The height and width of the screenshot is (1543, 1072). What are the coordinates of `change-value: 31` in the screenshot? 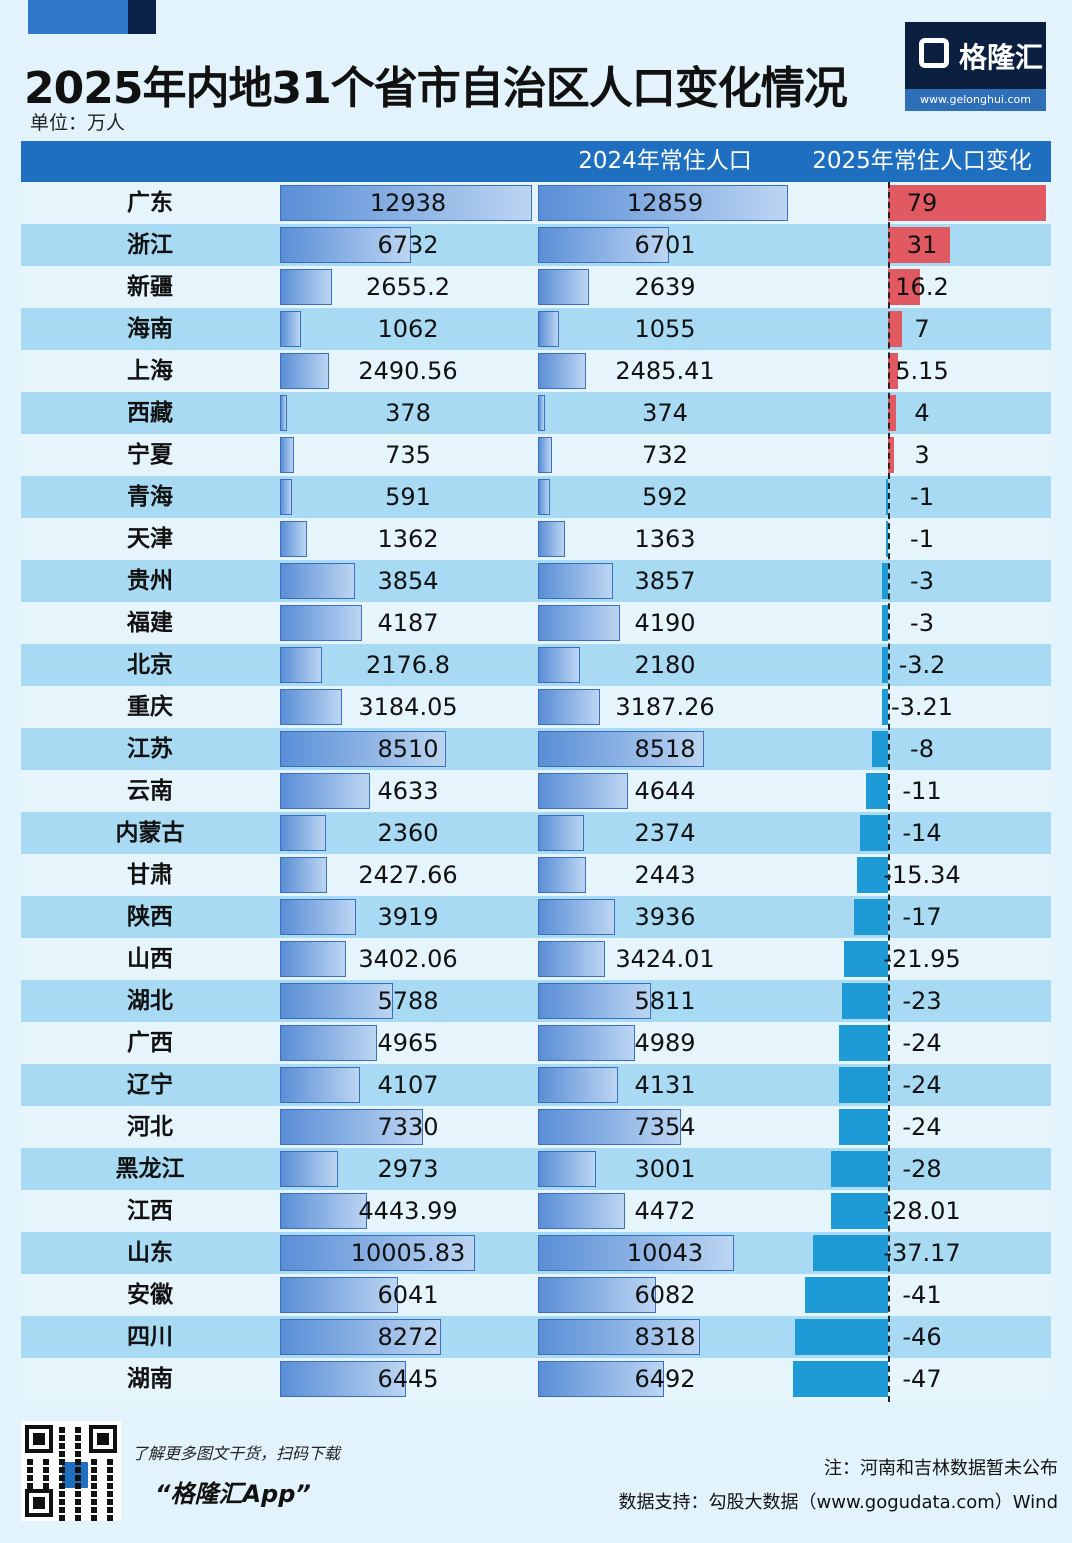 It's located at (922, 245).